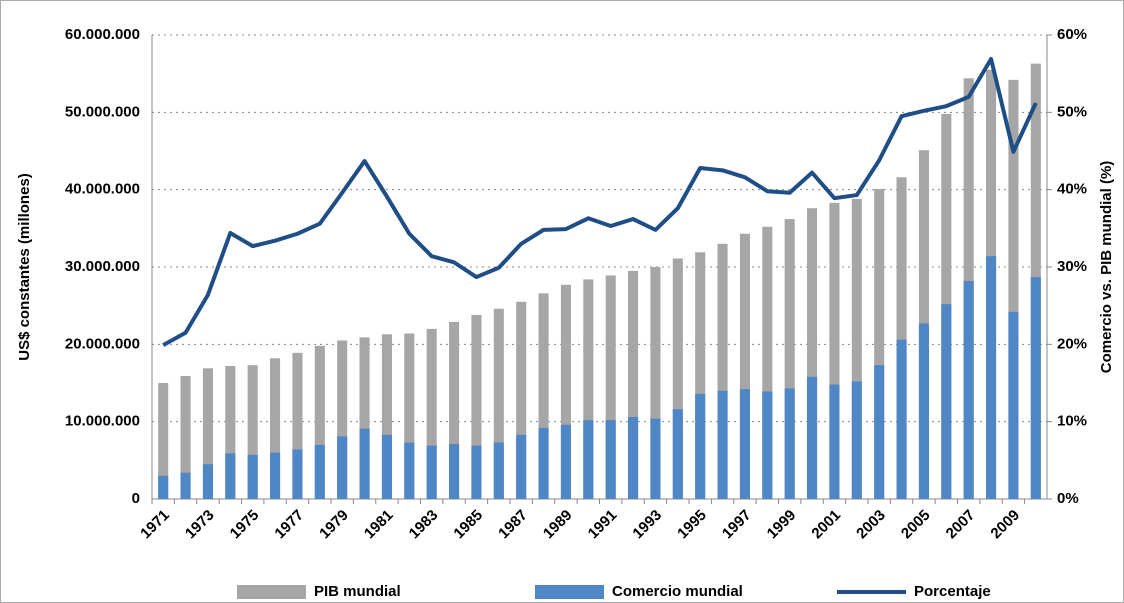 The image size is (1124, 603). I want to click on y-tick-label: 10.000.000, so click(102, 421).